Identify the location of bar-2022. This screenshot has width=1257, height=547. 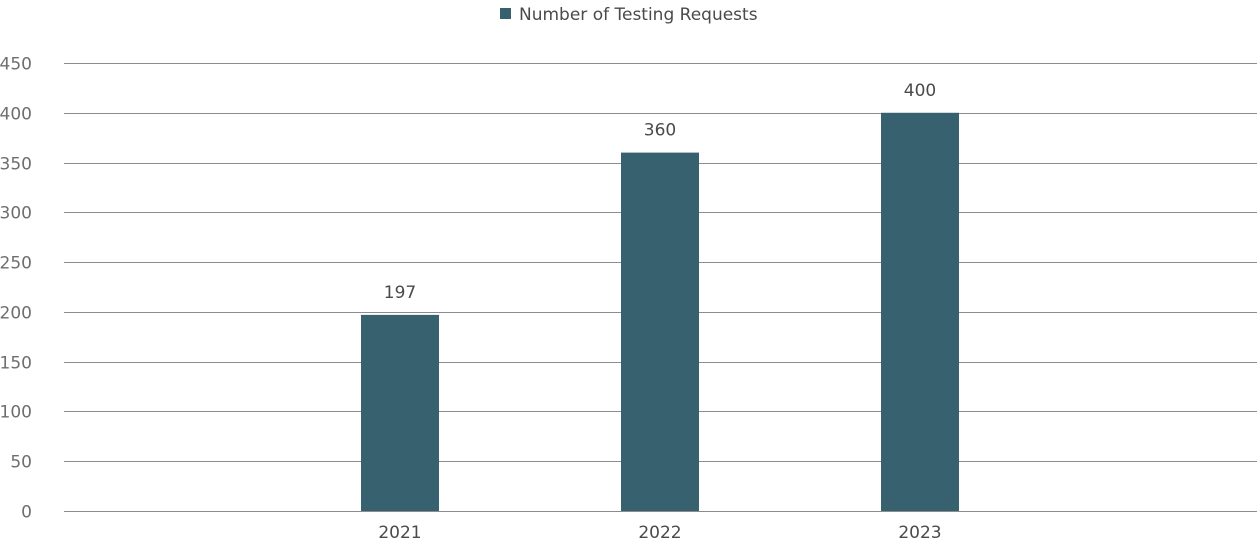
(660, 331).